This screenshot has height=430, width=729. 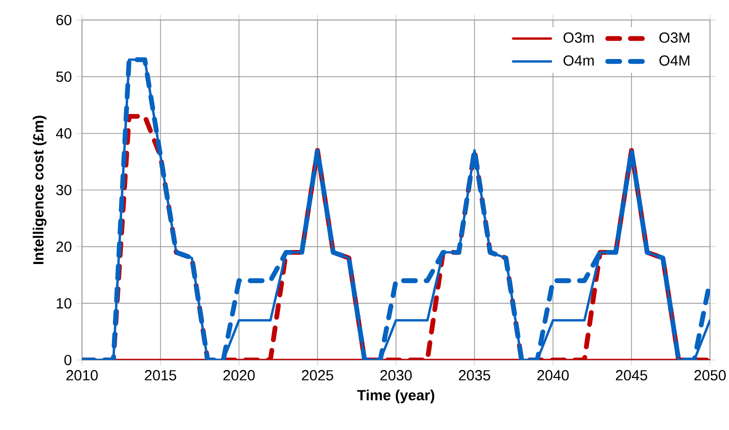 I want to click on y-tick-label: 40, so click(x=64, y=133).